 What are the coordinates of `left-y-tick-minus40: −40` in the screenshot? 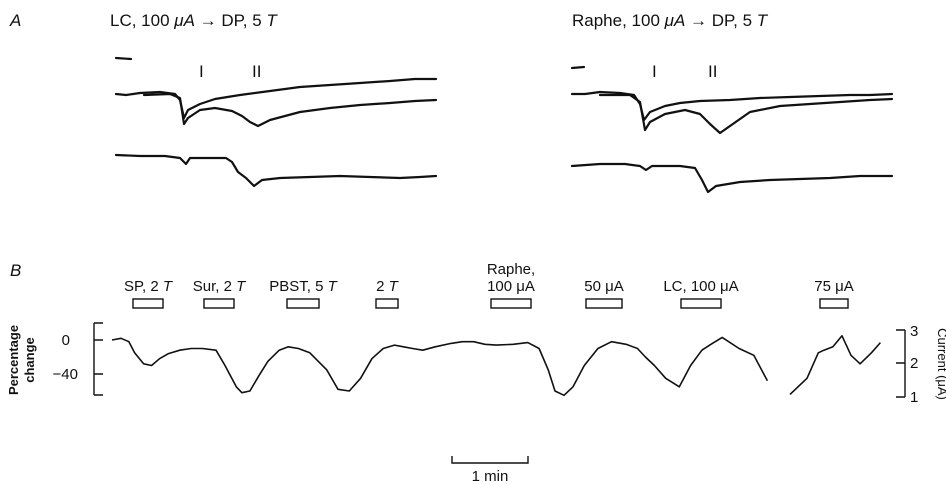 It's located at (65, 374).